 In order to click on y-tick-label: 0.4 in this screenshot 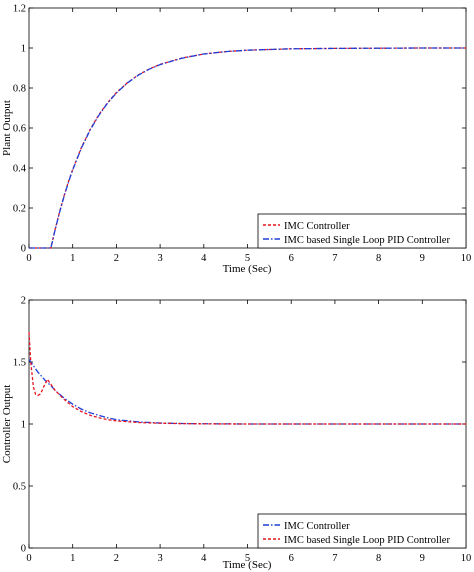, I will do `click(20, 169)`.